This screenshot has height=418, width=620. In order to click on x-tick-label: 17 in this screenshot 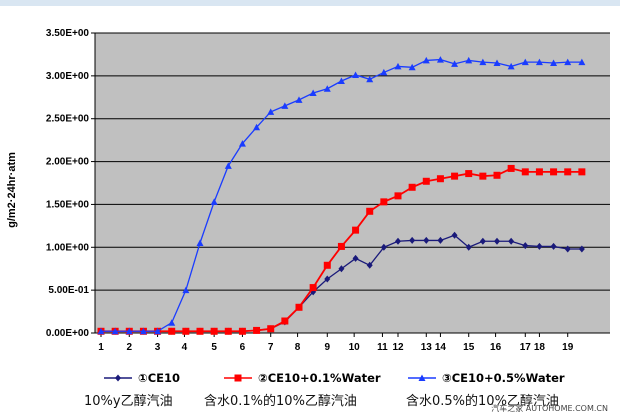, I will do `click(526, 347)`.